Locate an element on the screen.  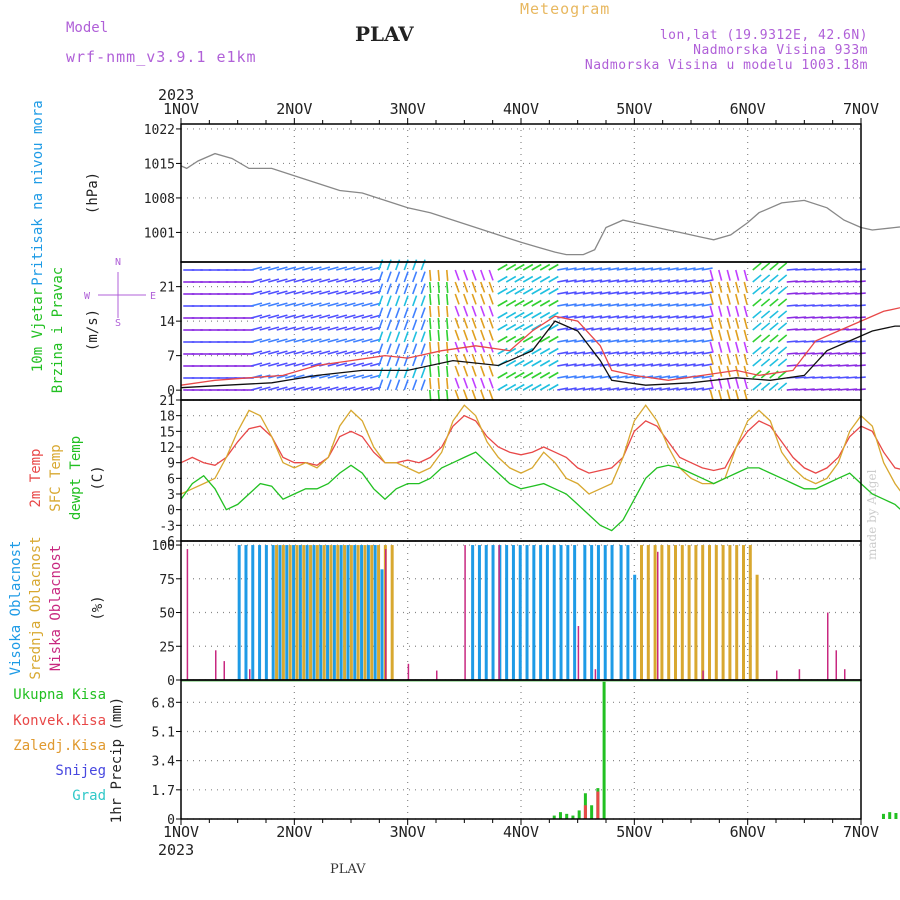
cloud-axis-series-2: Srednja Oblacnost is located at coordinates (36, 607).